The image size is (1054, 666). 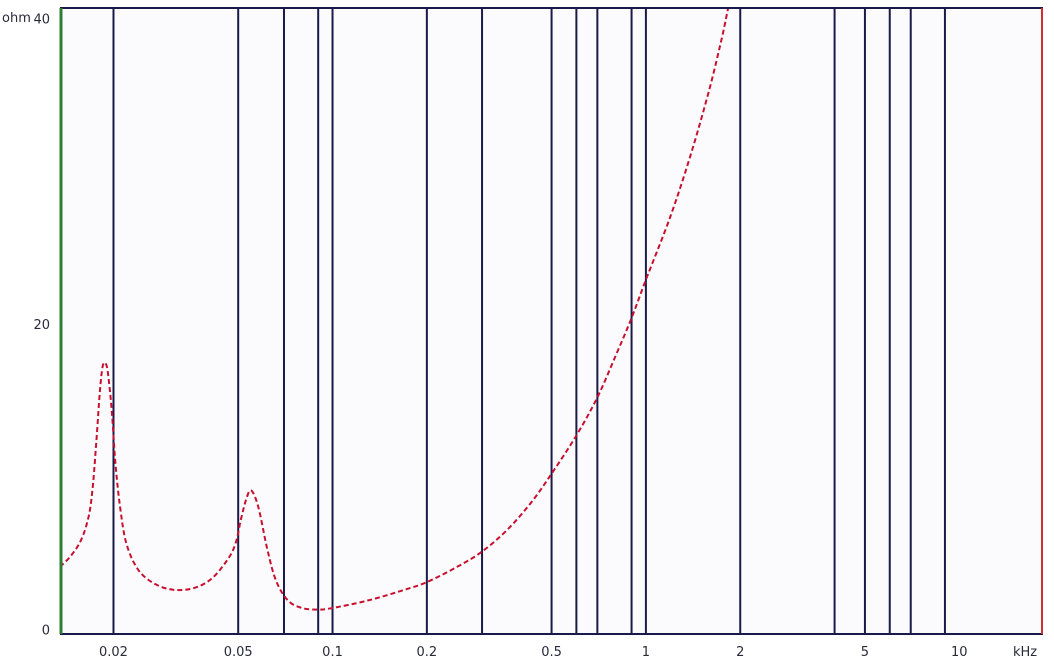 What do you see at coordinates (959, 652) in the screenshot?
I see `x-tick-label: 10` at bounding box center [959, 652].